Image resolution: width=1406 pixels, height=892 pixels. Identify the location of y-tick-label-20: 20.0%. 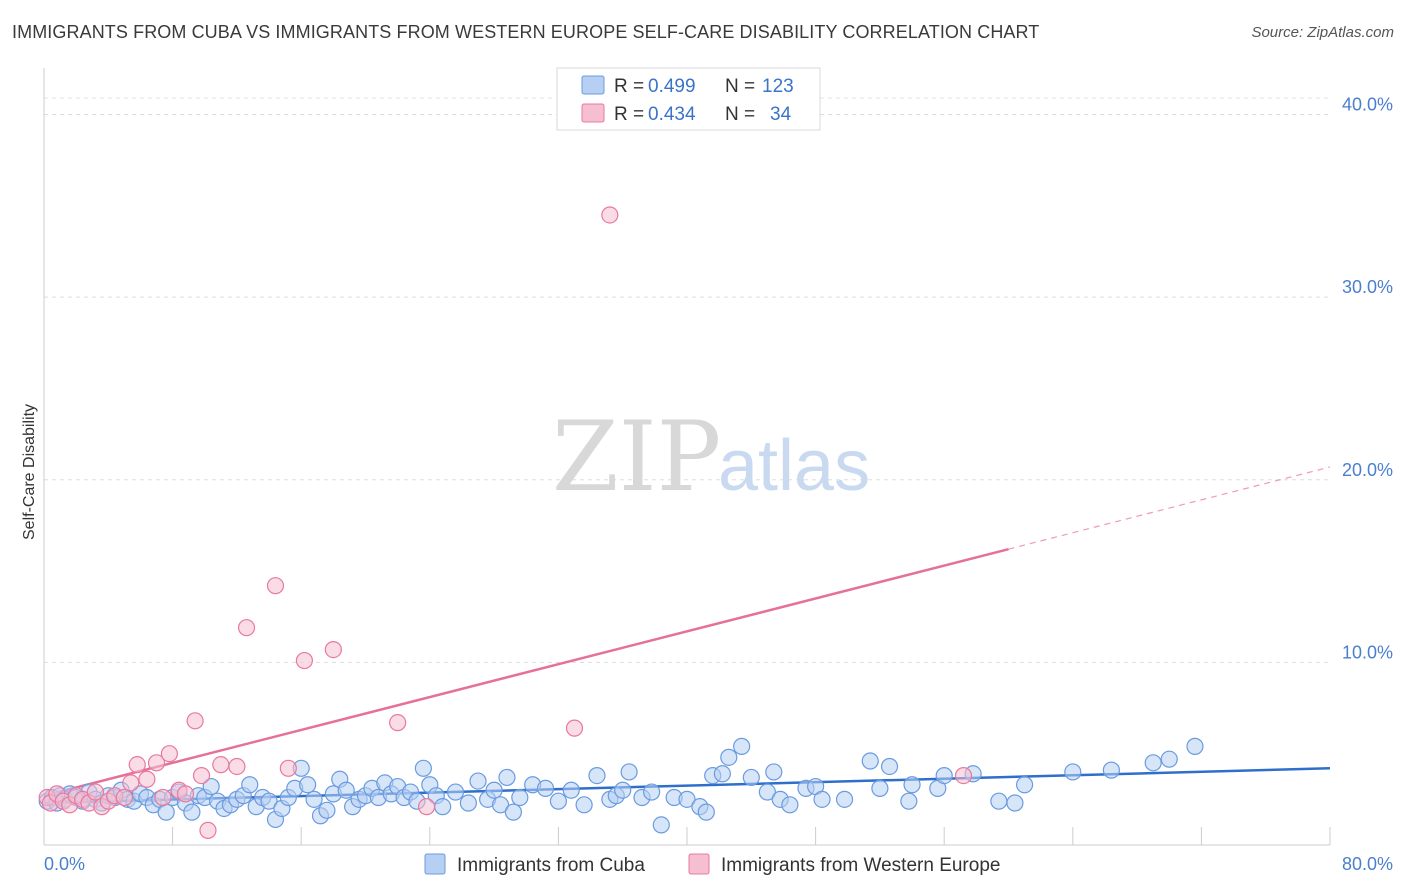
(1367, 470).